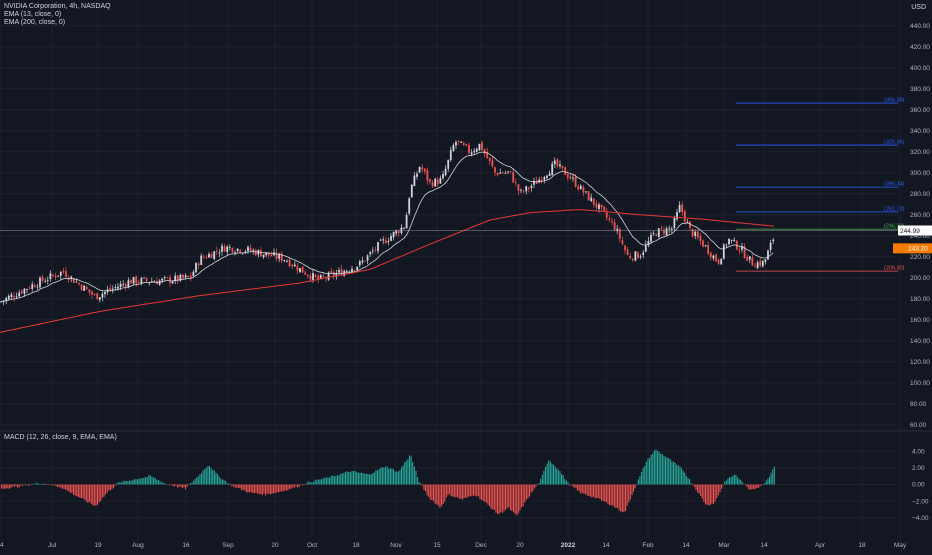  What do you see at coordinates (920, 362) in the screenshot?
I see `y-axis-tick-label: 120.00` at bounding box center [920, 362].